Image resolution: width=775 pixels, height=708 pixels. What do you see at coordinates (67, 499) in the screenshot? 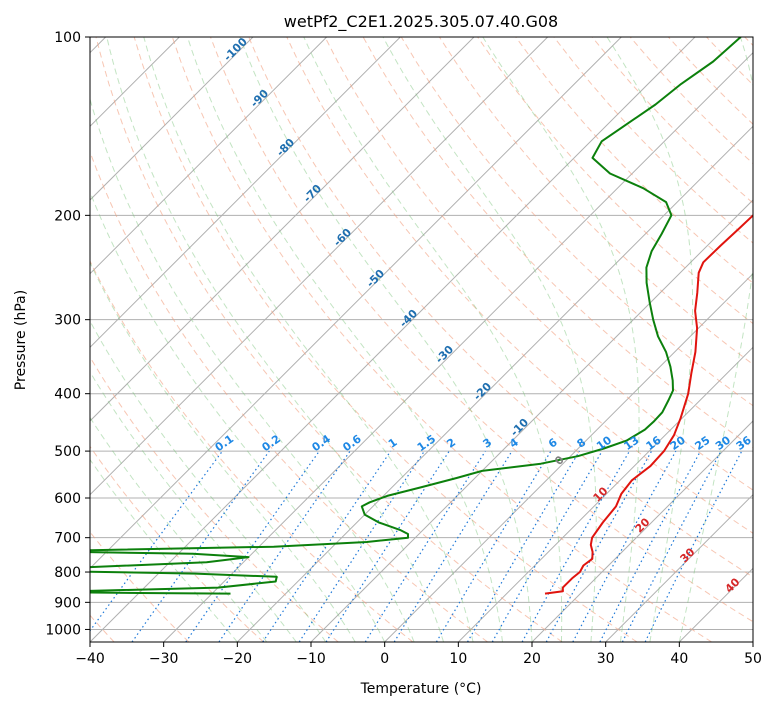
I see `y-tick-label: 600` at bounding box center [67, 499].